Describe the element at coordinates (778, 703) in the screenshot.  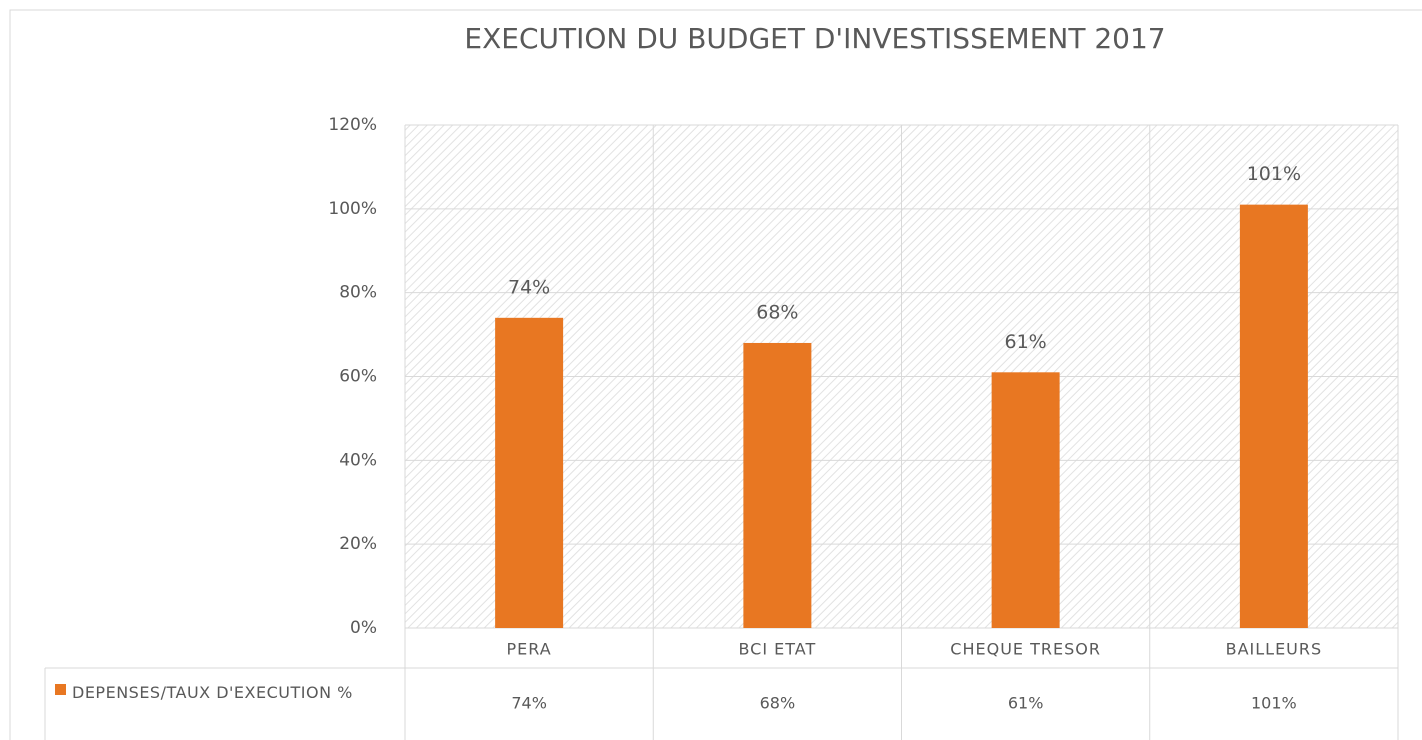
I see `table-value: 68%` at that location.